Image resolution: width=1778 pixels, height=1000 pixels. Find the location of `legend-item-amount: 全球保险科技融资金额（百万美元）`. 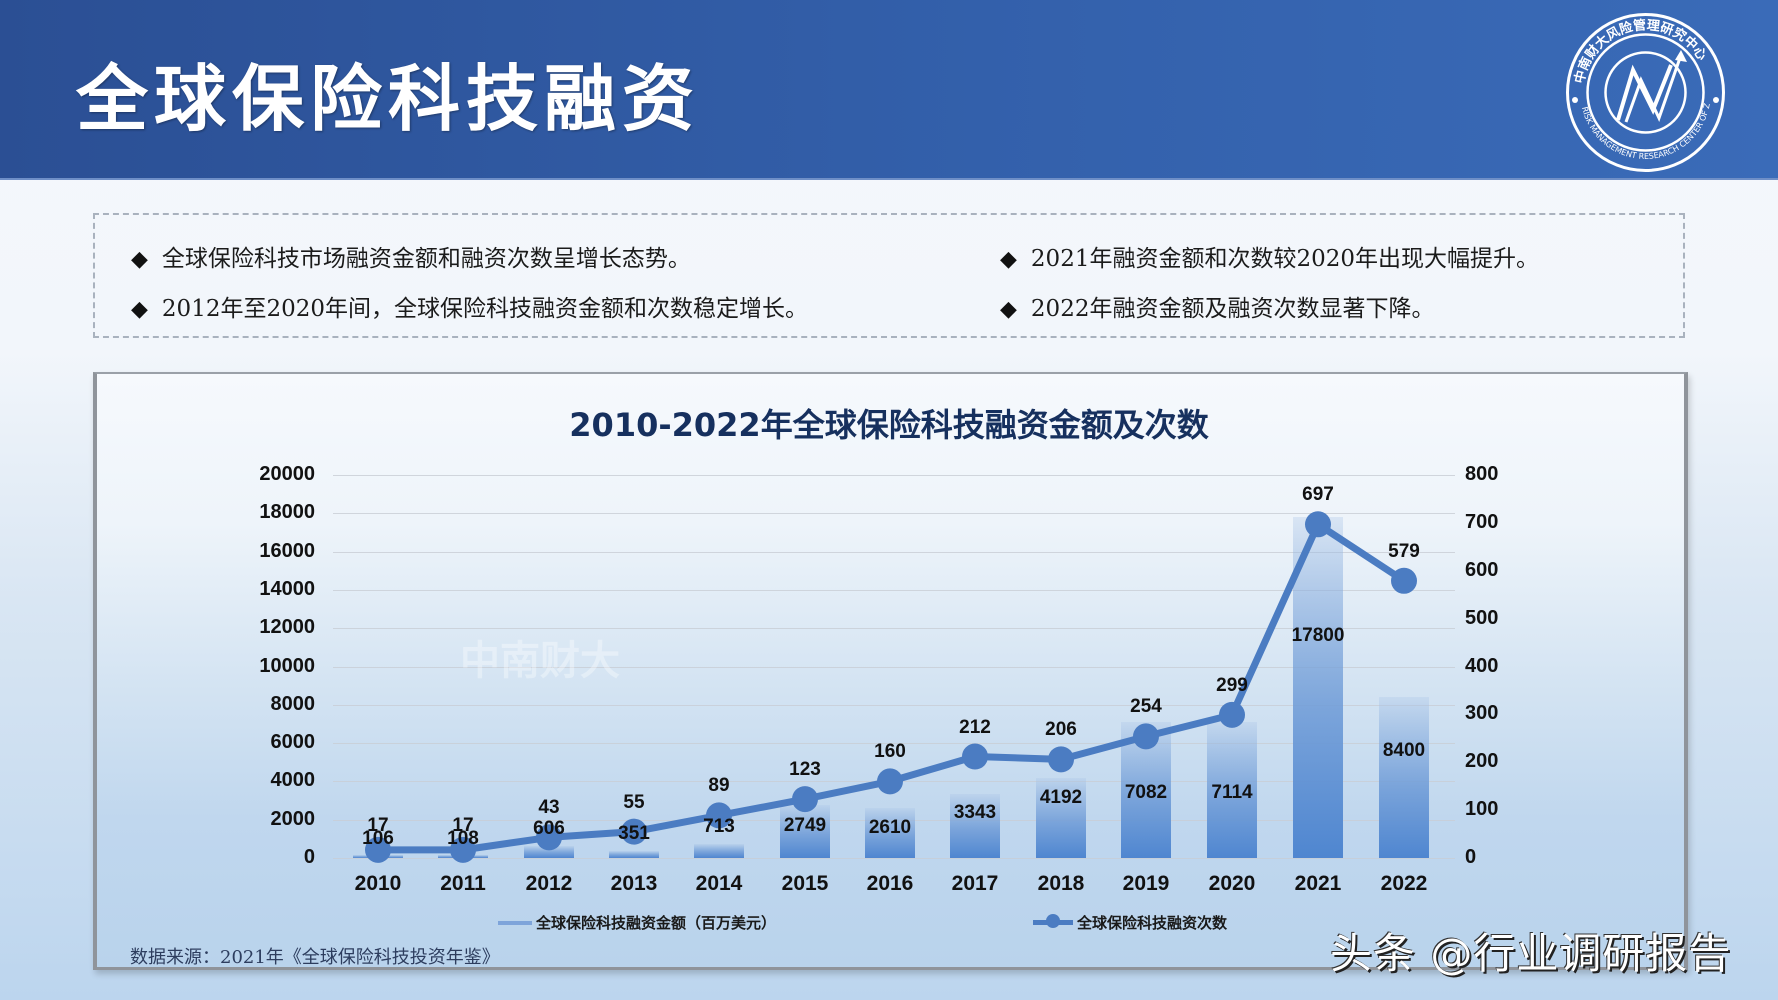

legend-item-amount: 全球保险科技融资金额（百万美元） is located at coordinates (637, 922).